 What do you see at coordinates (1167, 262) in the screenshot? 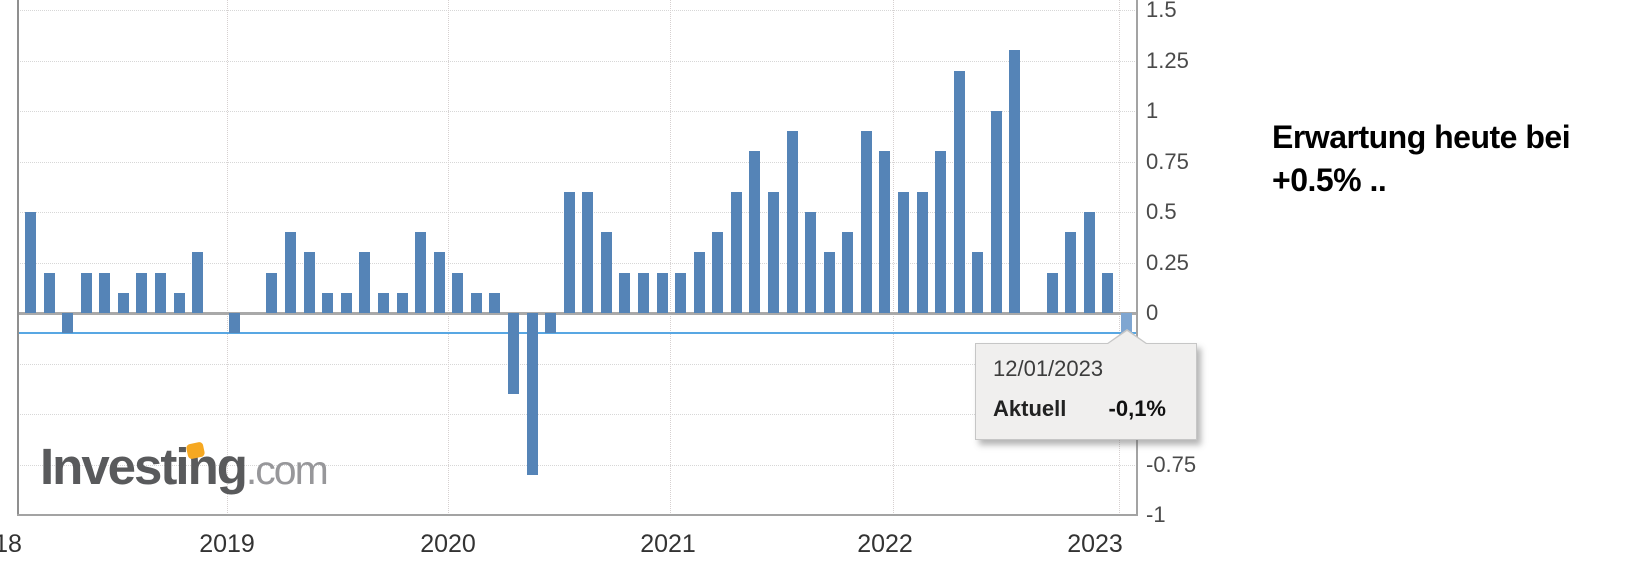
I see `y-tick-label: 0.25` at bounding box center [1167, 262].